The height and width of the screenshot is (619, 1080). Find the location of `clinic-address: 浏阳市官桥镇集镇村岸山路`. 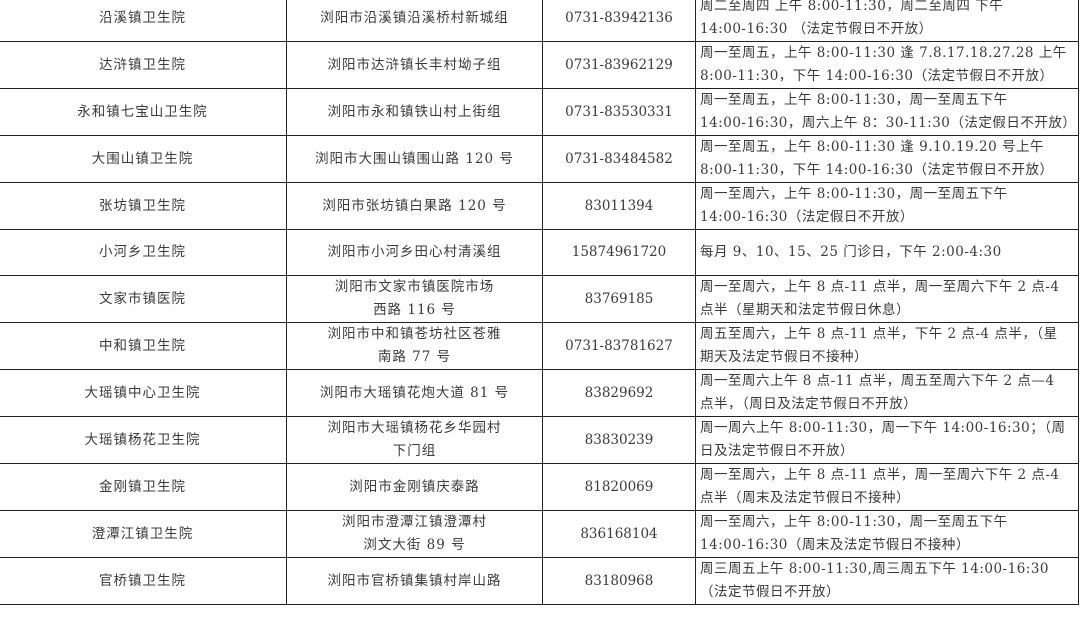

clinic-address: 浏阳市官桥镇集镇村岸山路 is located at coordinates (414, 581).